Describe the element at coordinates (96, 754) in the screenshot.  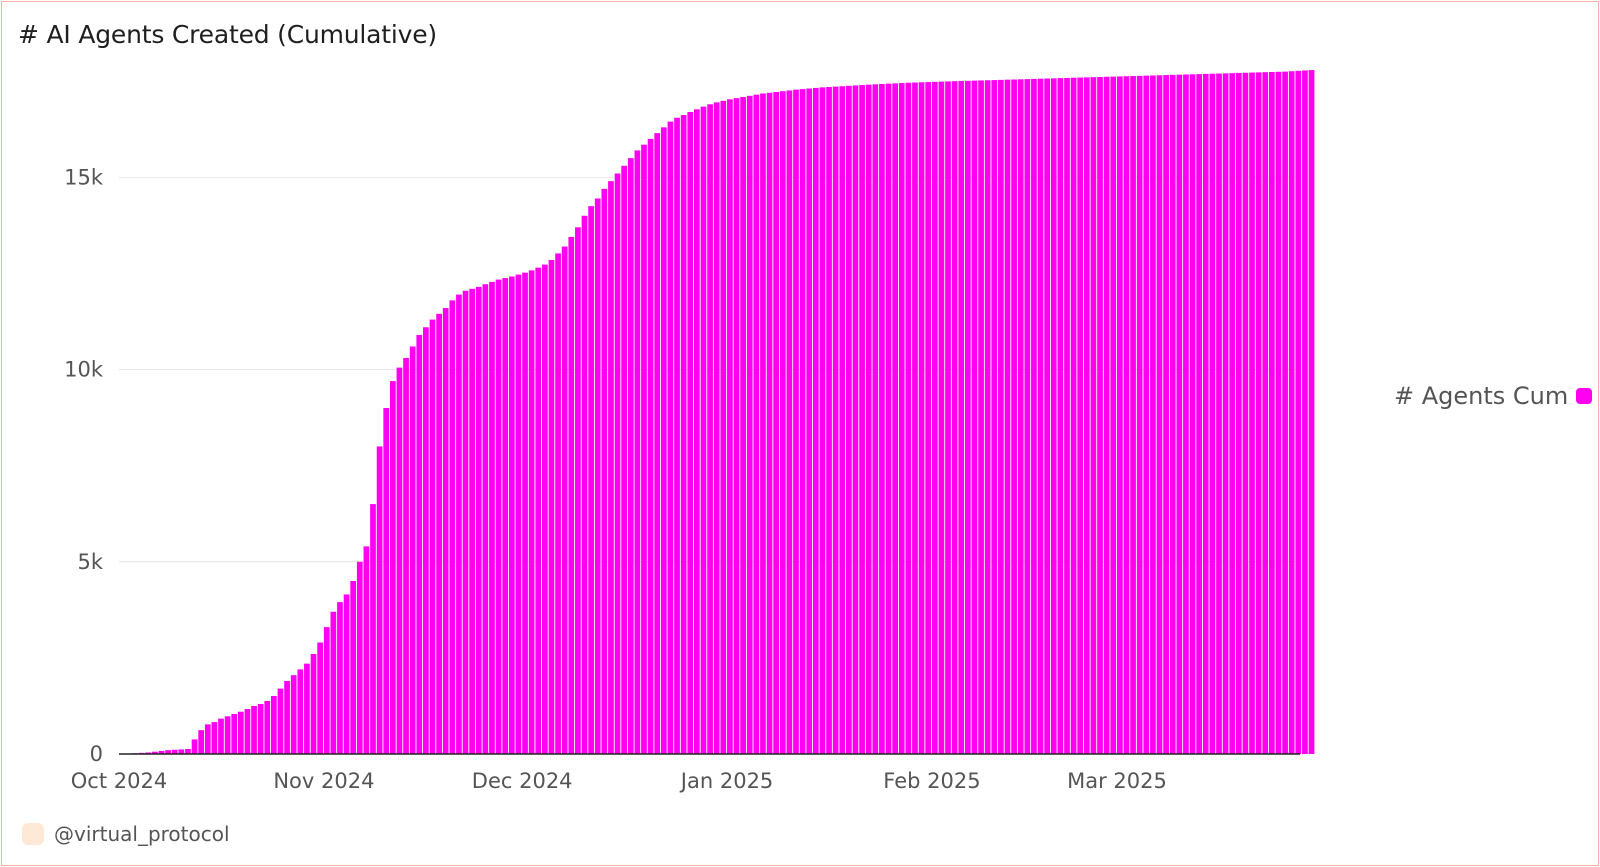
I see `y-tick-label: 0` at that location.